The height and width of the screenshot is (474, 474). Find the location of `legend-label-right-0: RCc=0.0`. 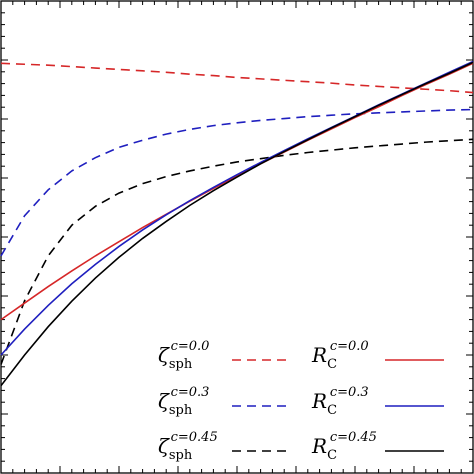

legend-label-right-0: RCc=0.0 is located at coordinates (340, 355).